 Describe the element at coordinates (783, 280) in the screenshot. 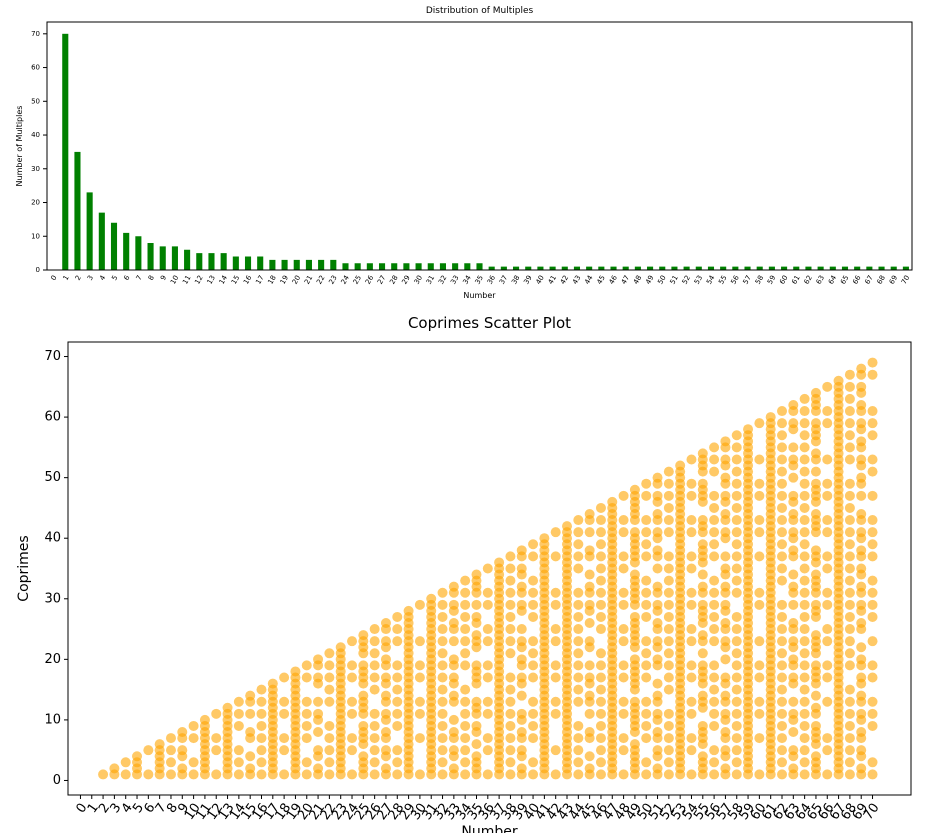

I see `x-tick-label: 60` at that location.